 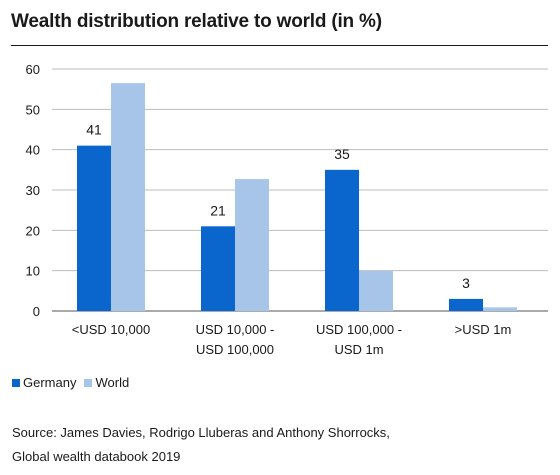 I want to click on legend-swatch-world, so click(x=88, y=382).